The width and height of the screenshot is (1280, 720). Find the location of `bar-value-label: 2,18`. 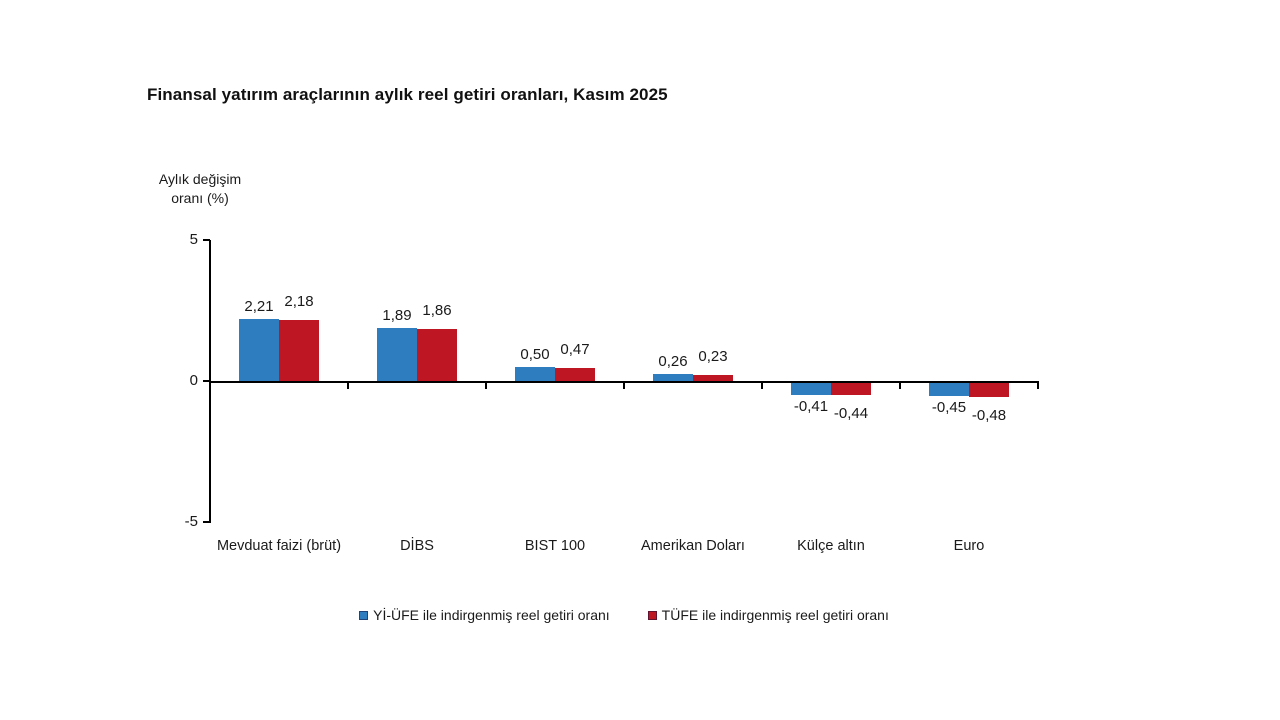

bar-value-label: 2,18 is located at coordinates (299, 301).